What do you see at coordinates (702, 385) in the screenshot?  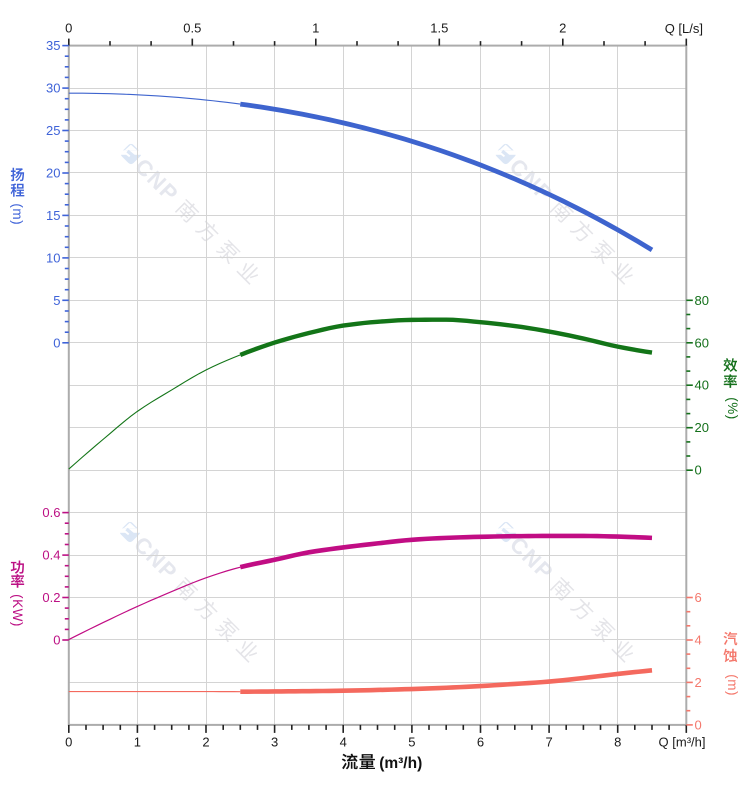 I see `svg-text: 40` at bounding box center [702, 385].